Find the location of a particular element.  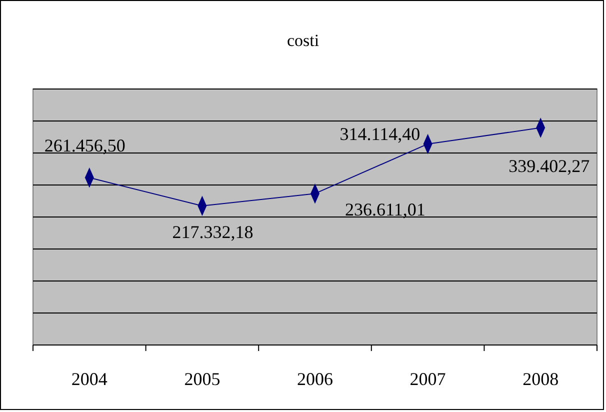

chart-title: costi is located at coordinates (303, 40).